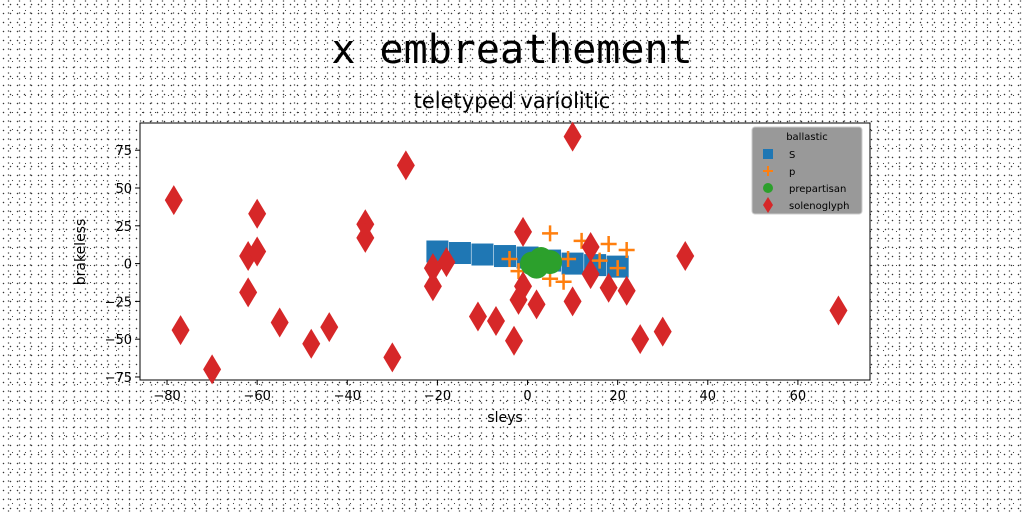 The width and height of the screenshot is (1024, 512). I want to click on page-title: x embreathement, so click(512, 50).